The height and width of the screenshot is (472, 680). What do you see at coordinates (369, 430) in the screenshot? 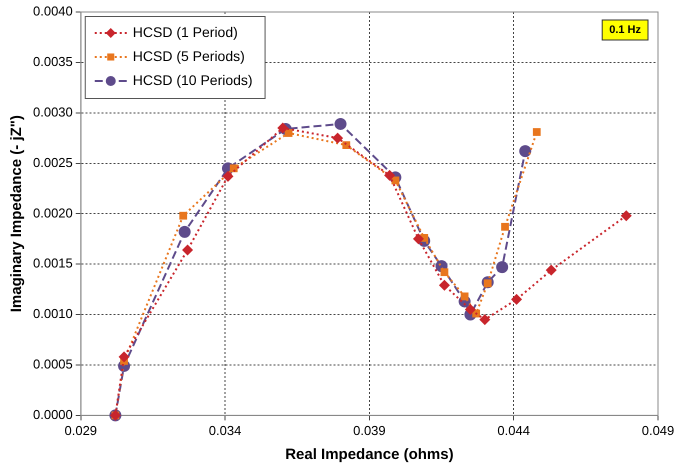
I see `x-tick-label: 0.039` at bounding box center [369, 430].